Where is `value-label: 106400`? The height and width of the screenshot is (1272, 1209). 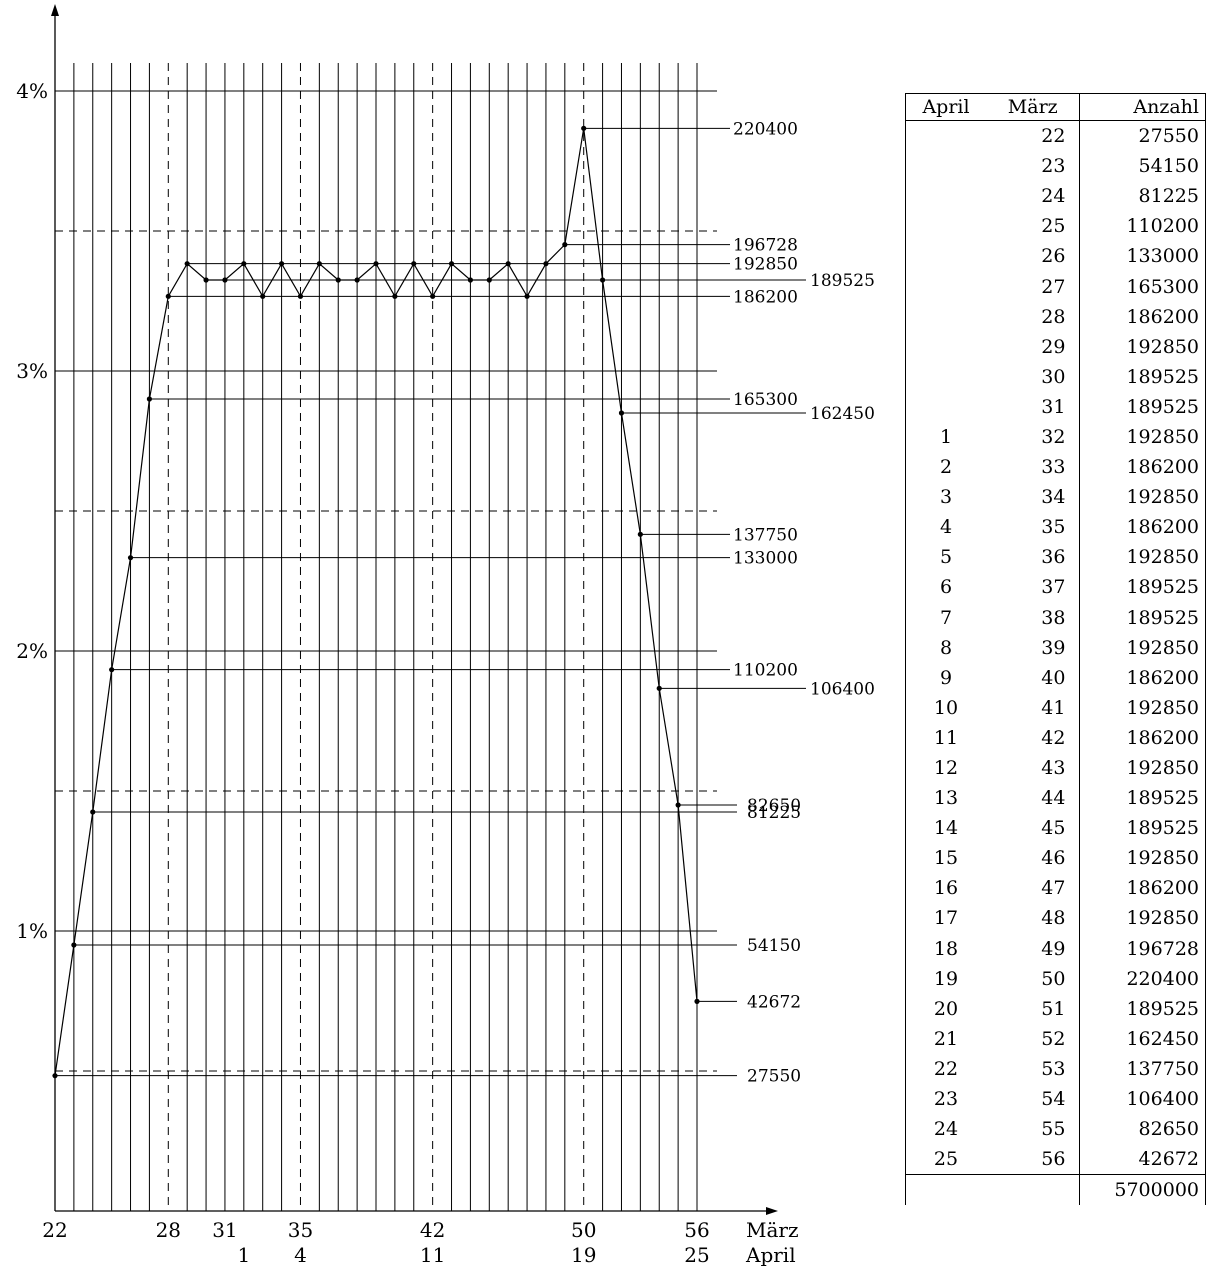 value-label: 106400 is located at coordinates (842, 689).